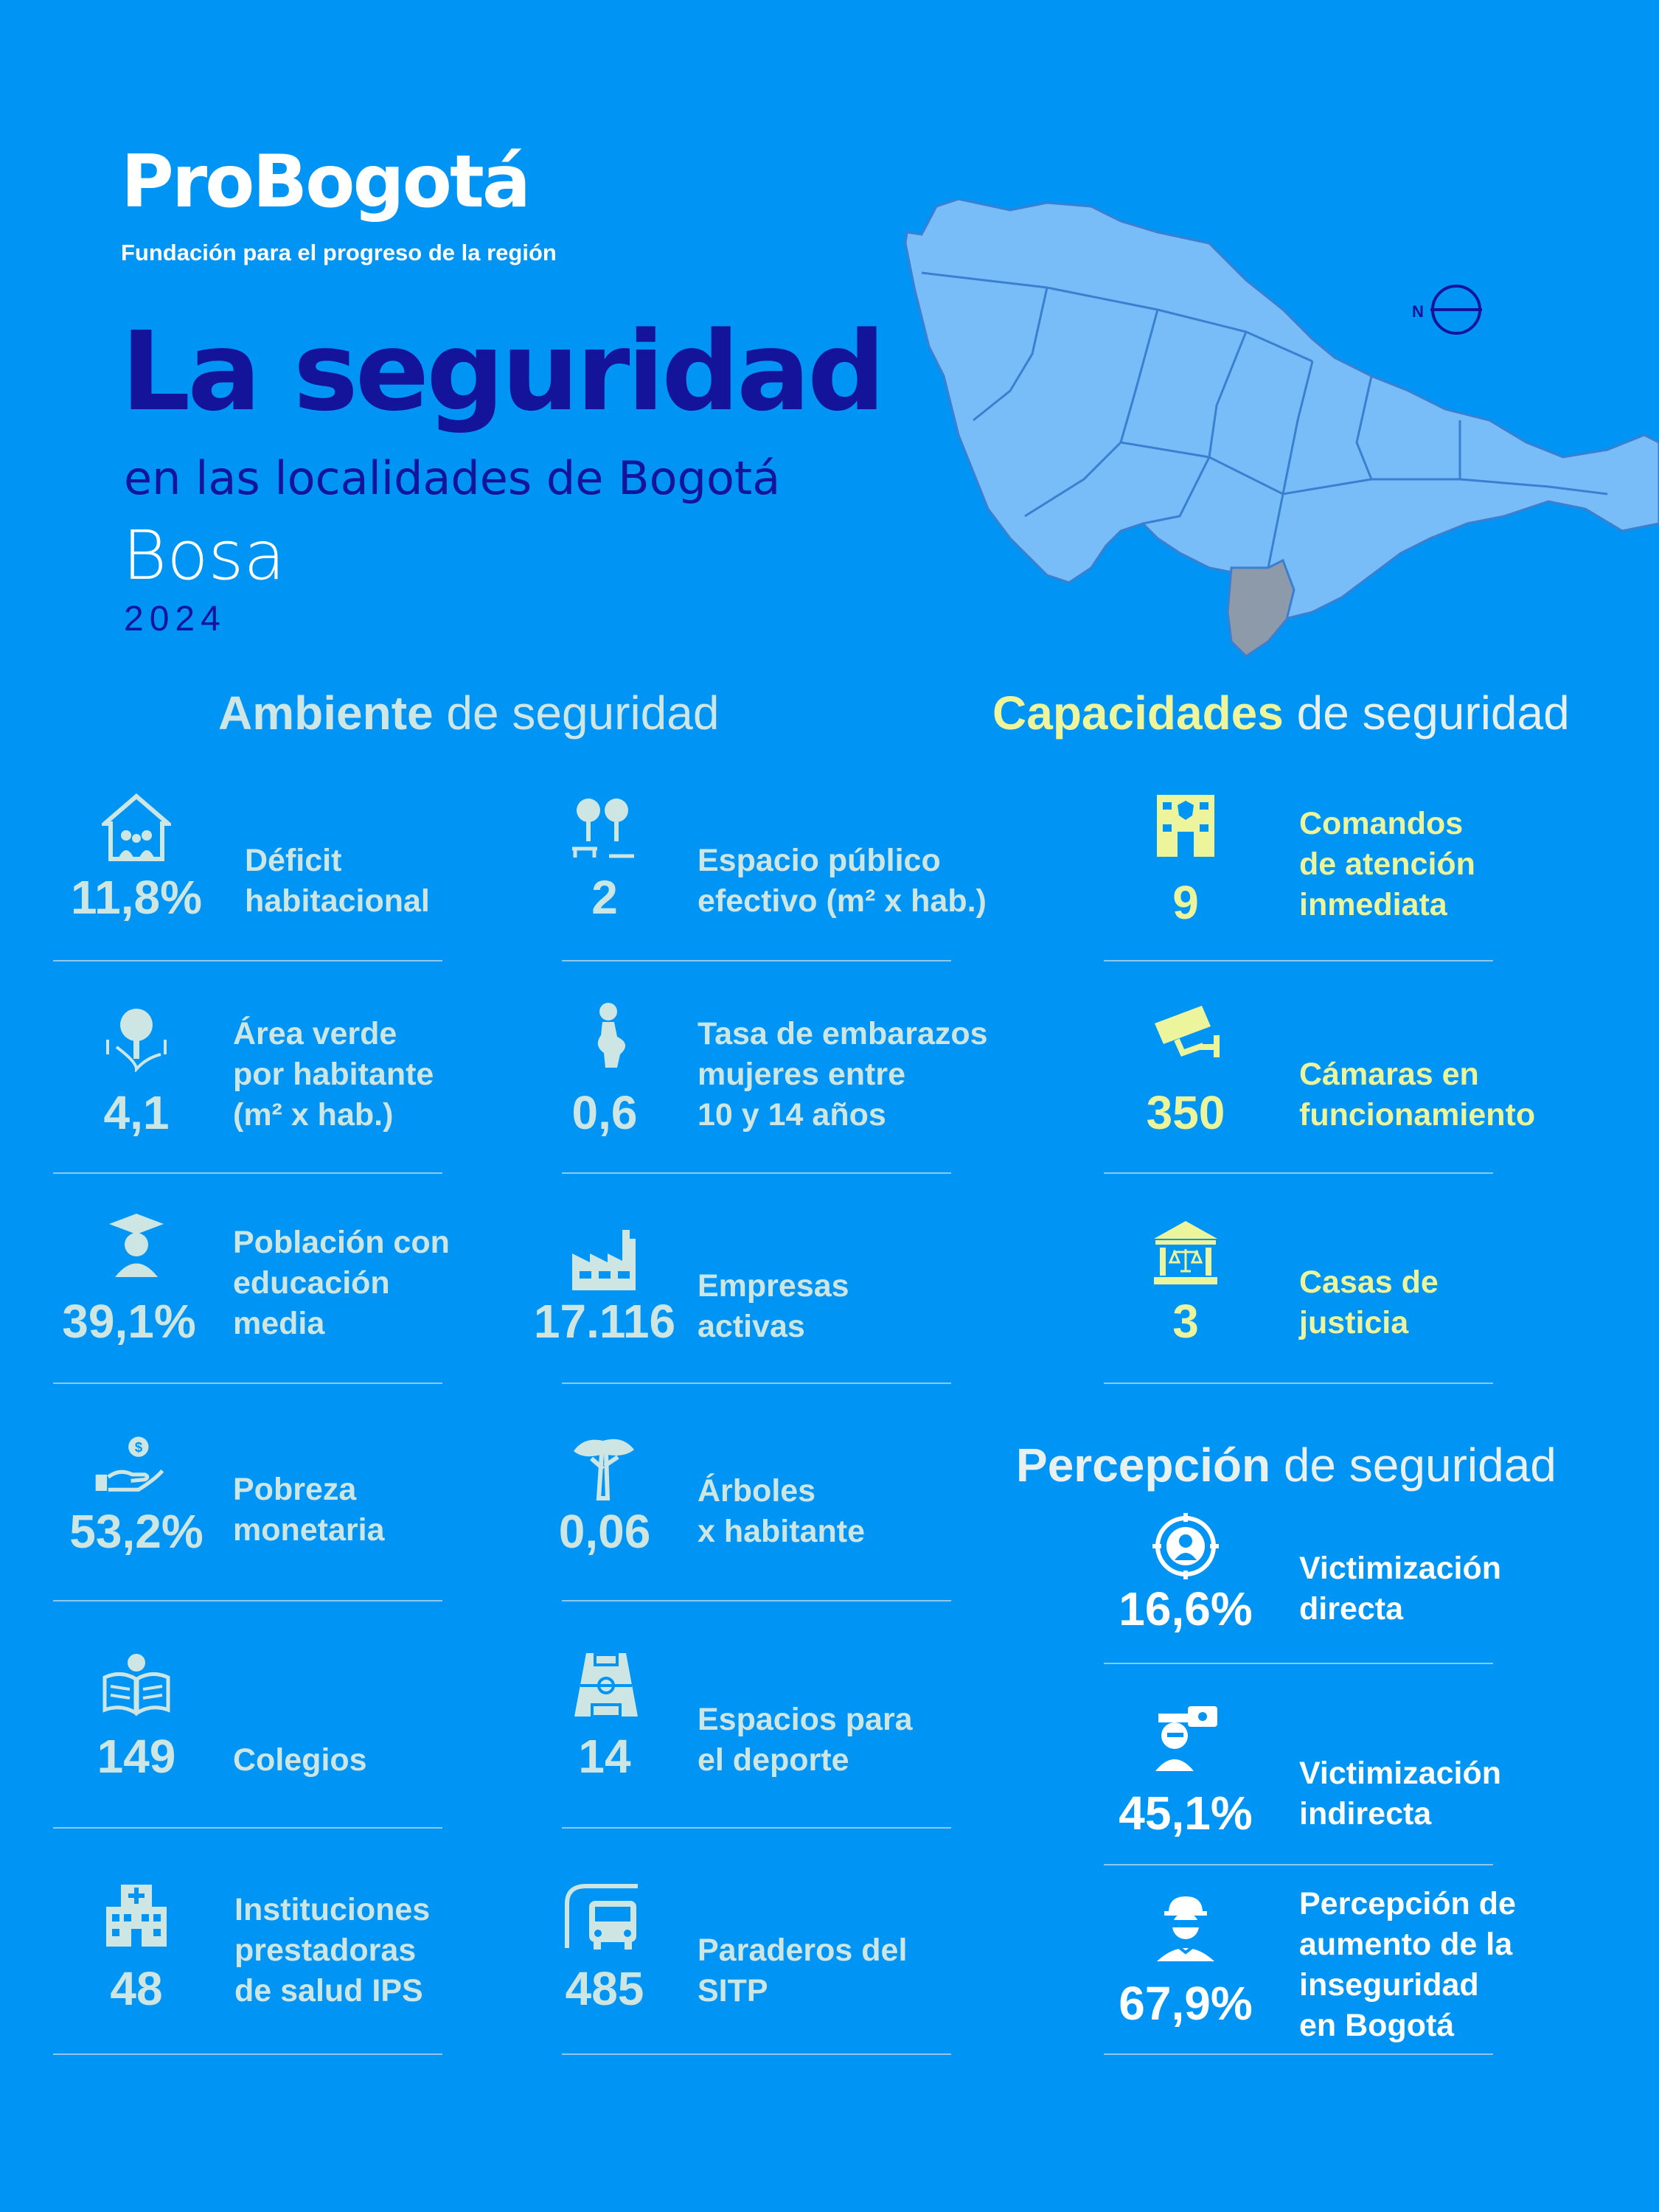  I want to click on courthouse-icon, so click(1185, 1252).